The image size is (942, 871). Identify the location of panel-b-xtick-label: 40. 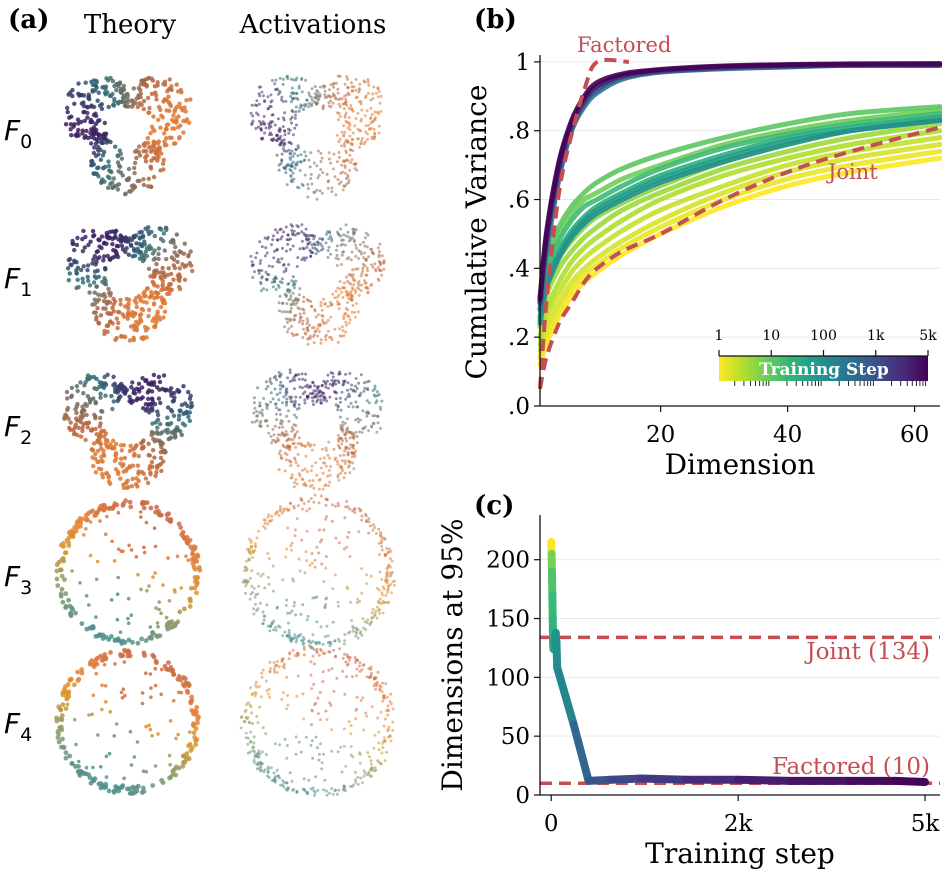
(787, 435).